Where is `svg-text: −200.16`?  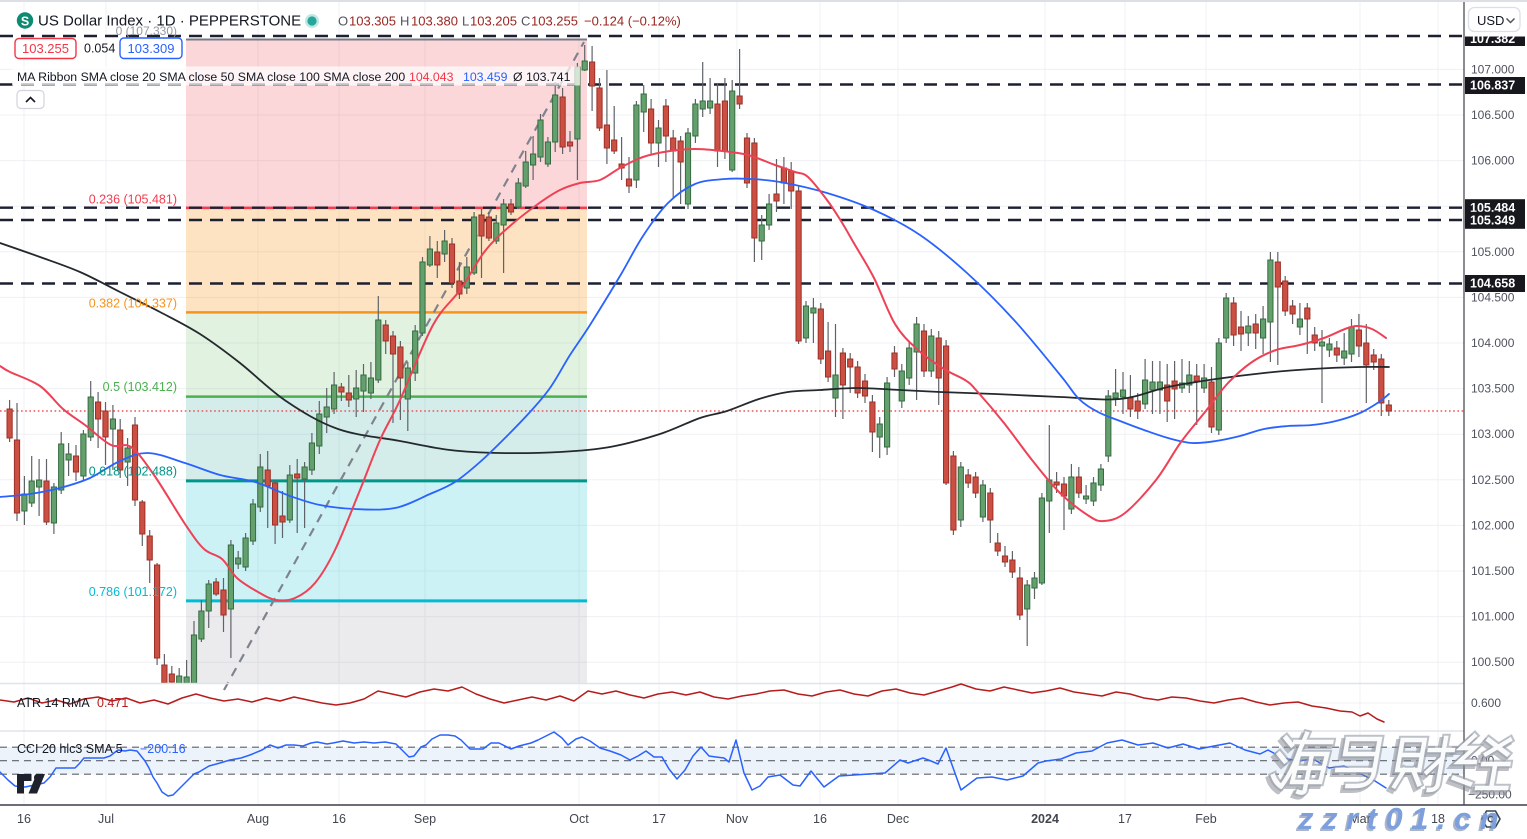 svg-text: −200.16 is located at coordinates (163, 749).